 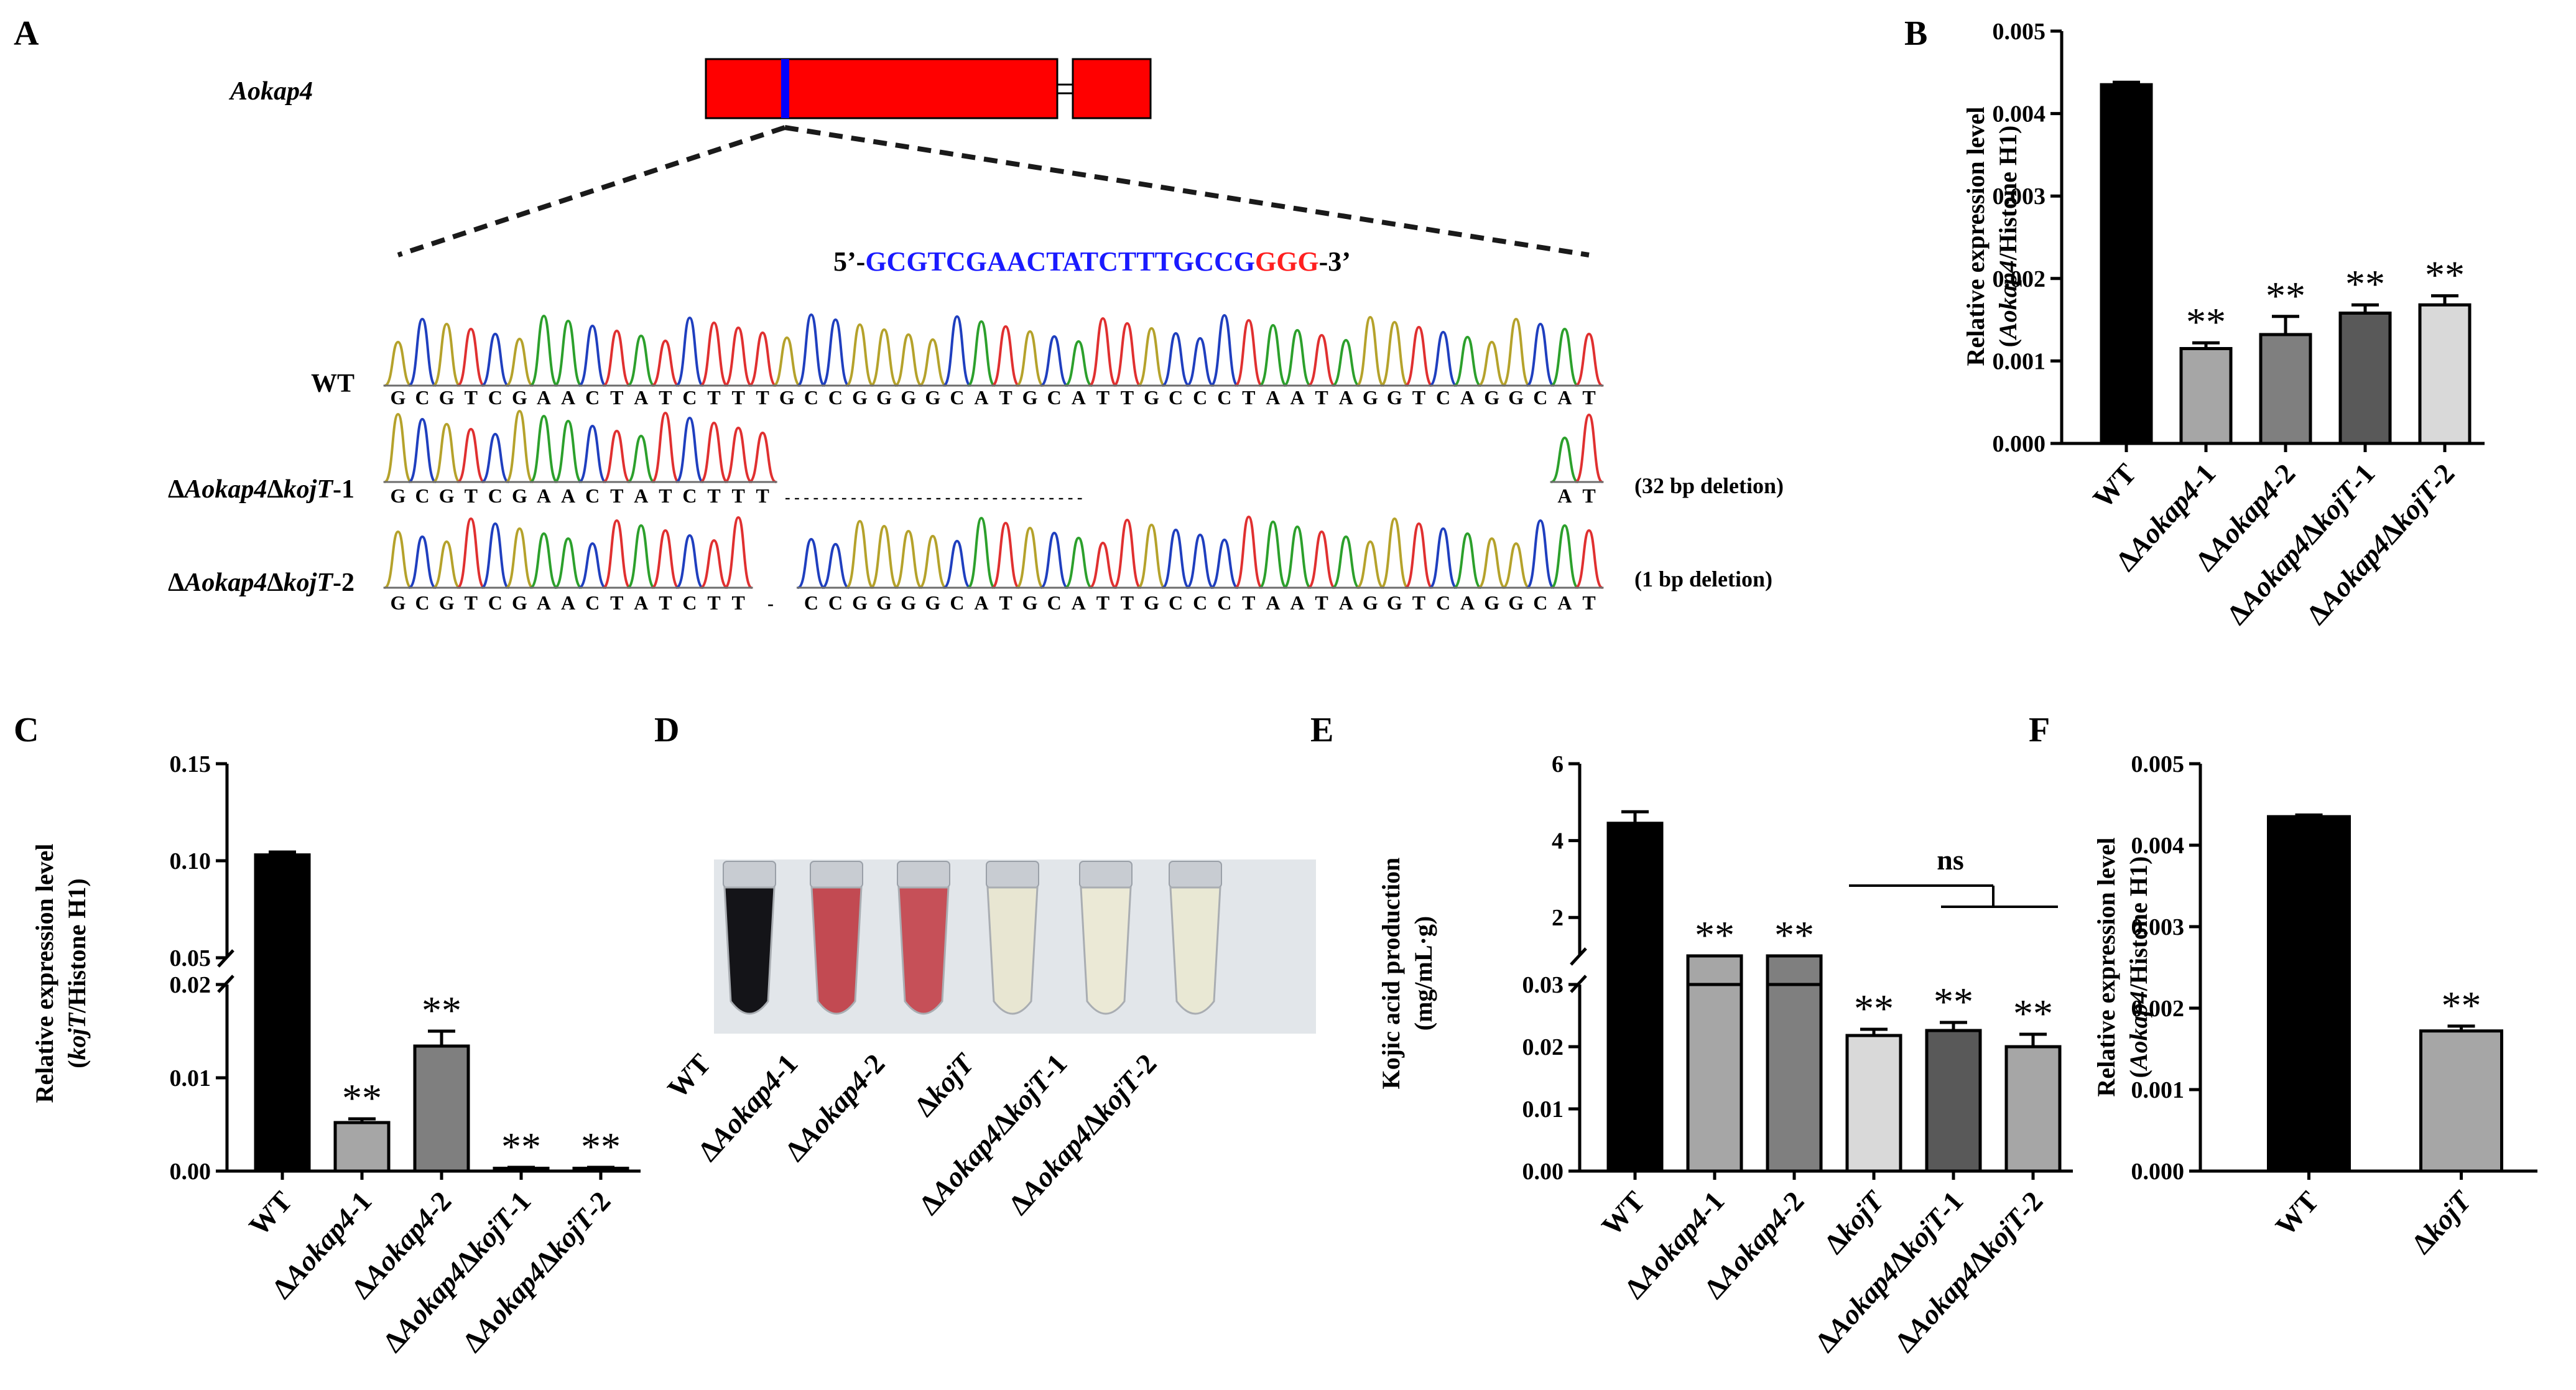 What do you see at coordinates (190, 764) in the screenshot?
I see `y-tick-upper-label: 0.15` at bounding box center [190, 764].